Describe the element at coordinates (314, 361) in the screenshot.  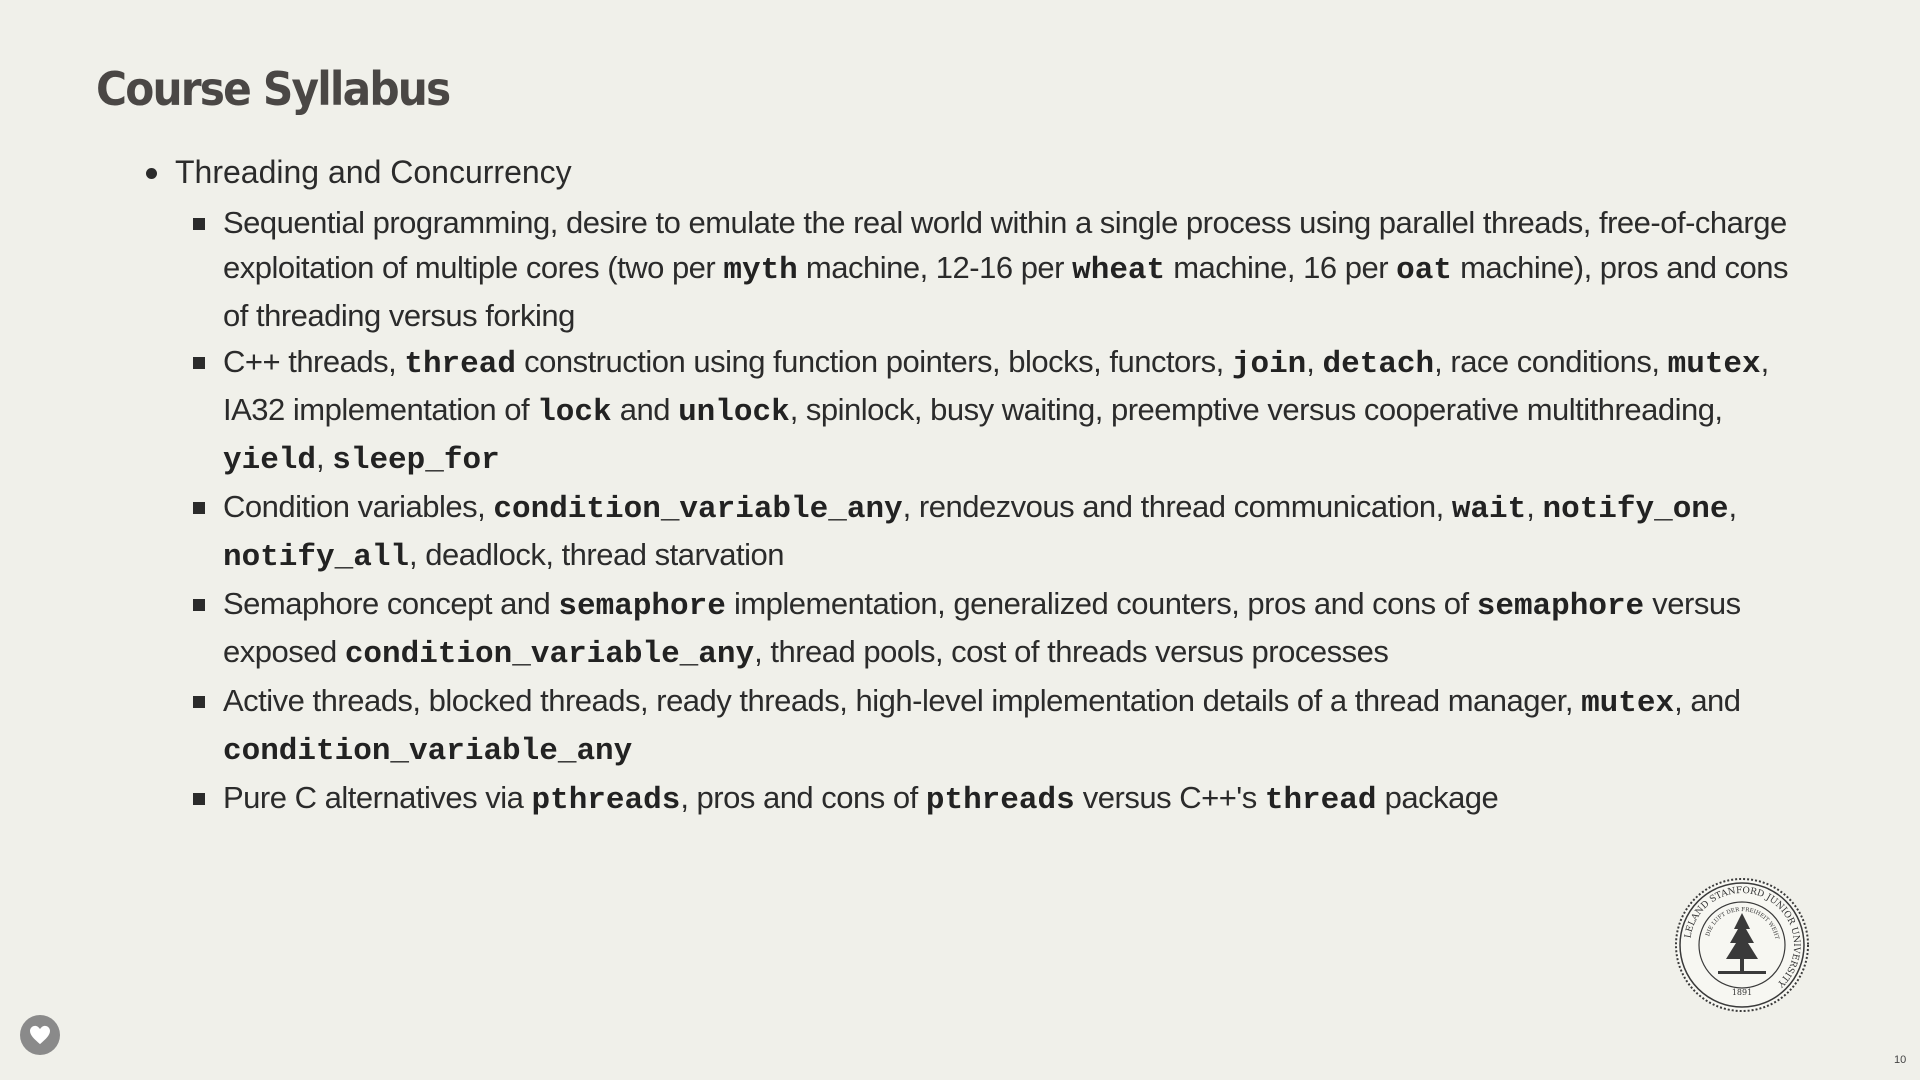
I see `item-text: C++ threads,` at that location.